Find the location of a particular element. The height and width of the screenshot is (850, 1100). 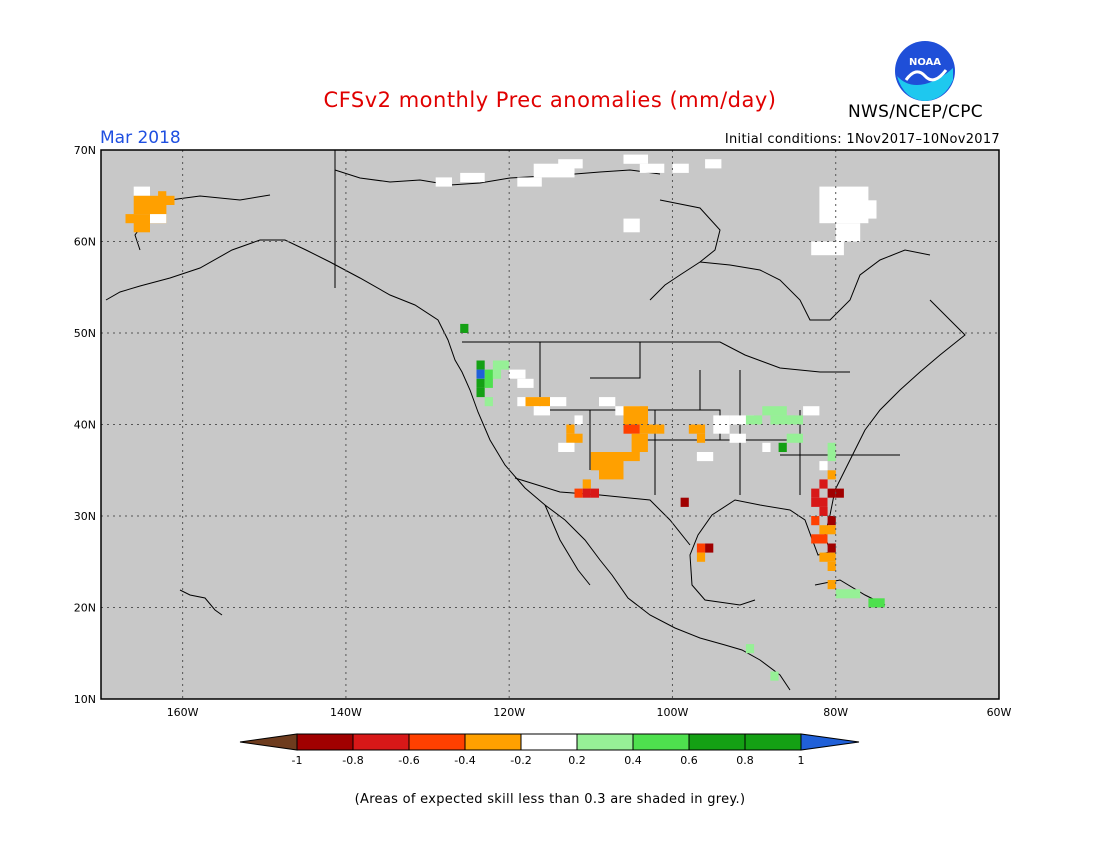

lat-tick-label: 30N is located at coordinates (85, 516).